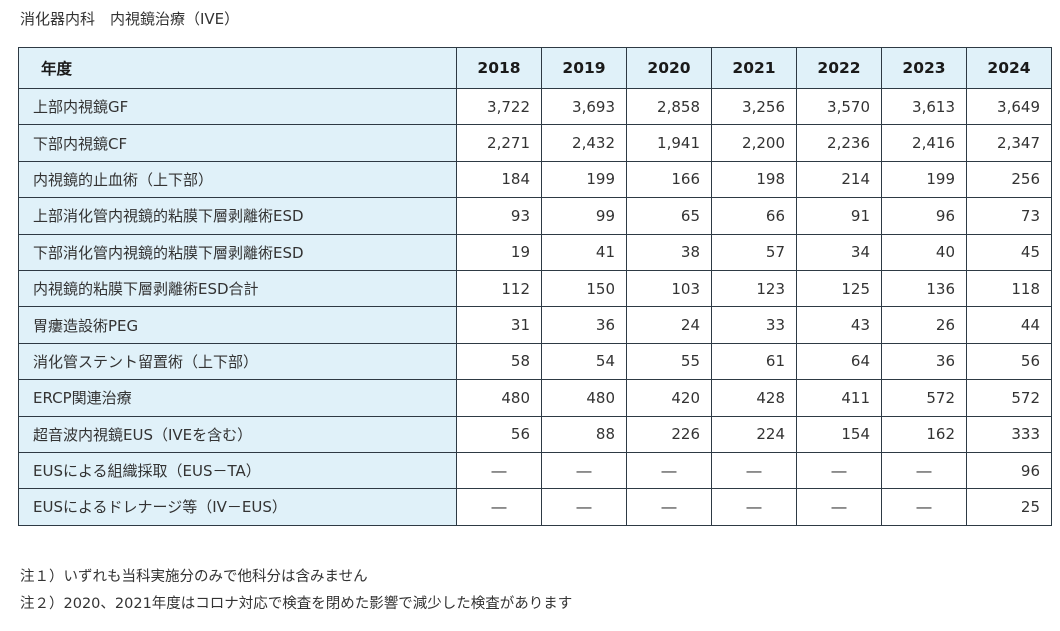 The width and height of the screenshot is (1060, 631). I want to click on count-cell: 41, so click(584, 252).